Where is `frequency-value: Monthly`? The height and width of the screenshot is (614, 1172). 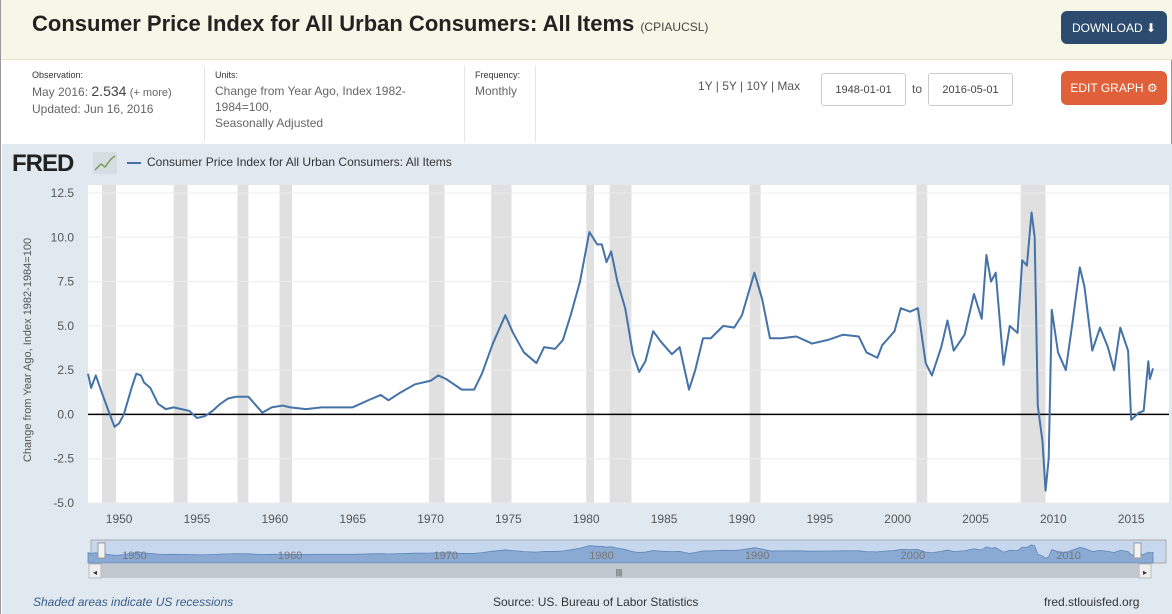
frequency-value: Monthly is located at coordinates (496, 91).